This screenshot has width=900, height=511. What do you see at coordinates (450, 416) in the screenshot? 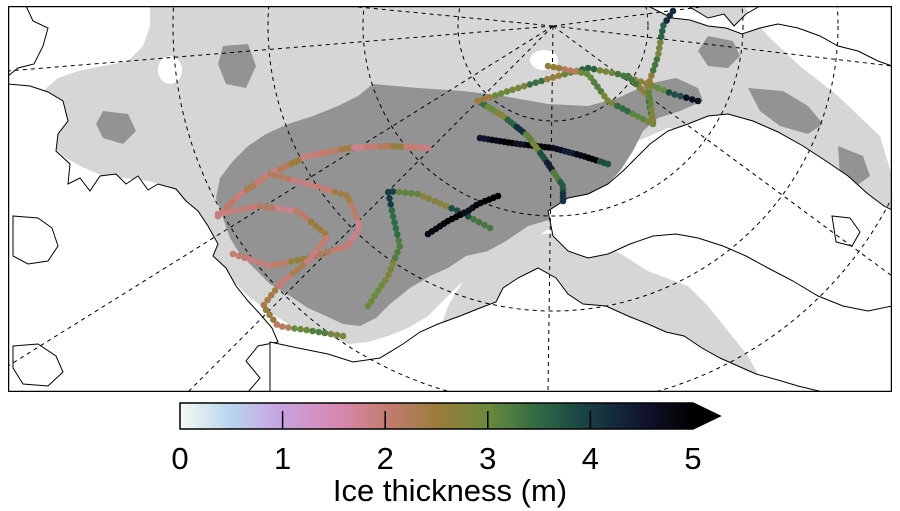
I see `colorbar-outline` at bounding box center [450, 416].